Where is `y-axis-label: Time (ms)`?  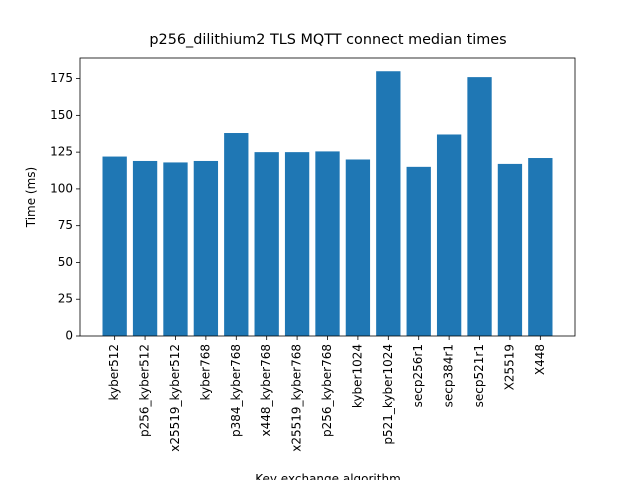
y-axis-label: Time (ms) is located at coordinates (31, 198).